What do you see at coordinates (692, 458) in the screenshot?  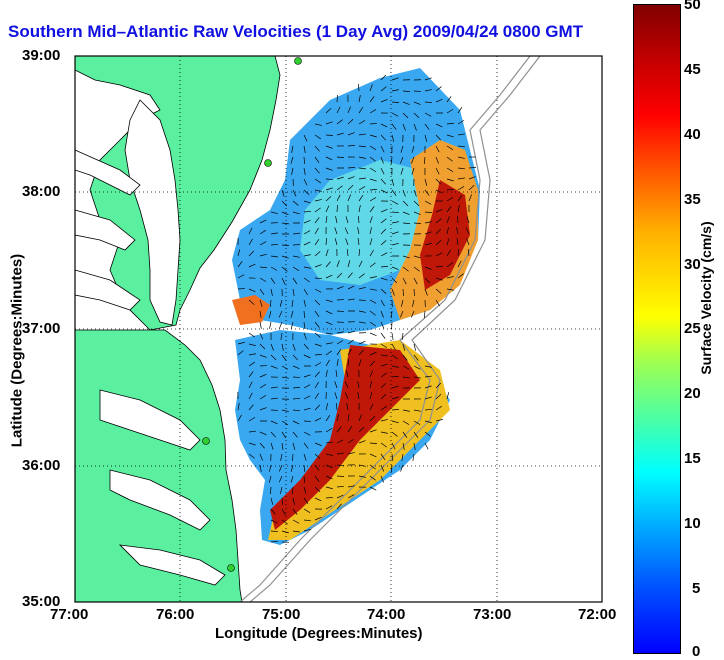 I see `colorbar-tick-label: 15` at bounding box center [692, 458].